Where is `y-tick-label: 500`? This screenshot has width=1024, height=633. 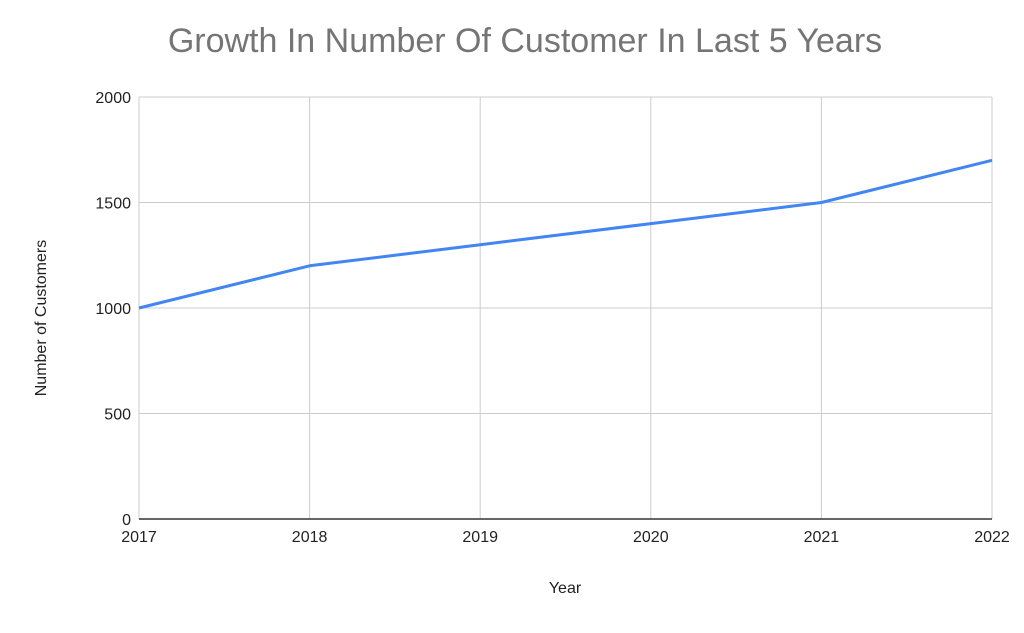 y-tick-label: 500 is located at coordinates (117, 415).